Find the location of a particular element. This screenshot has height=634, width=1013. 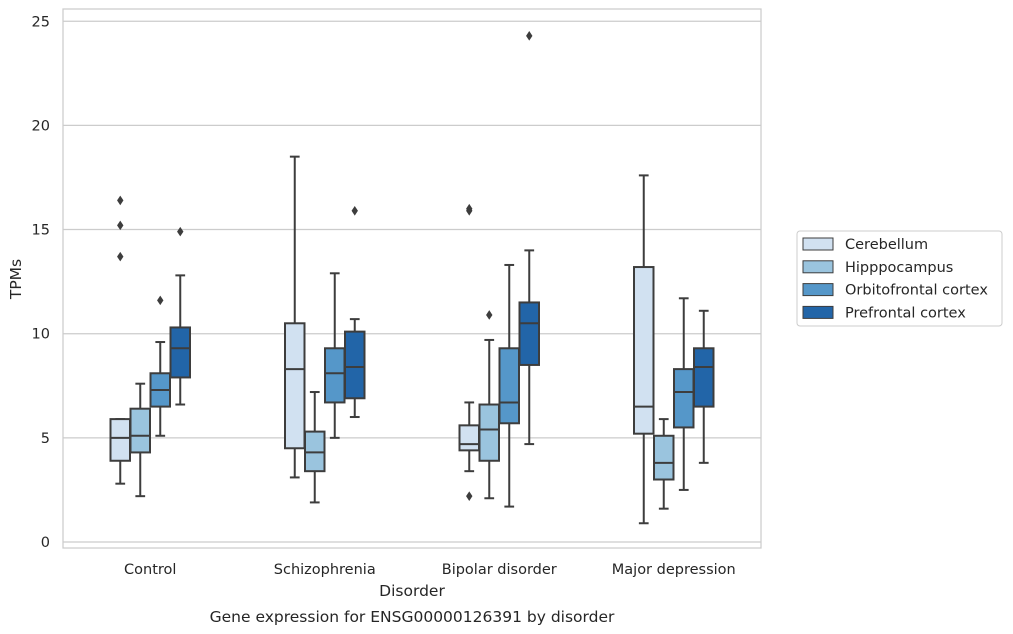

y-tick-label: 25 is located at coordinates (41, 22).